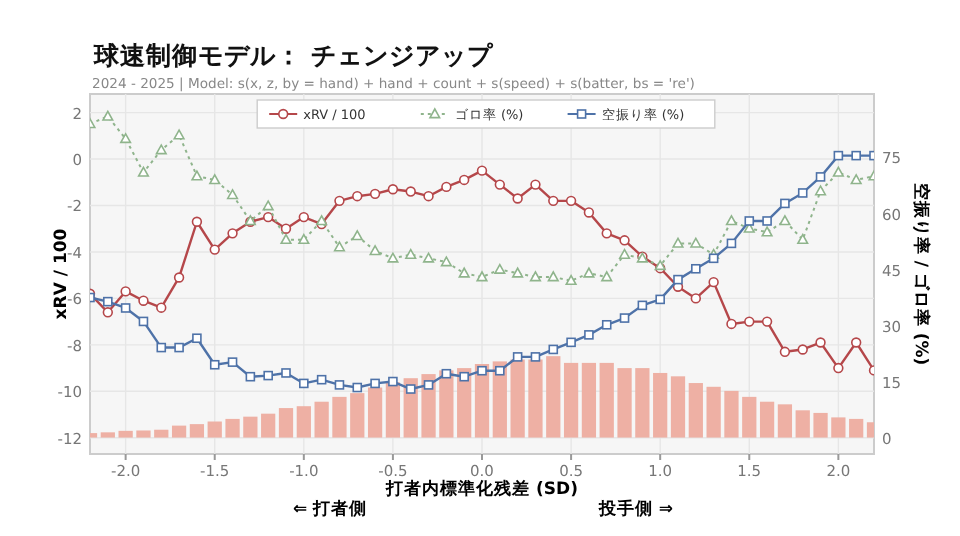 This screenshot has height=536, width=960. I want to click on text: ⇐ 打者側, so click(330, 509).